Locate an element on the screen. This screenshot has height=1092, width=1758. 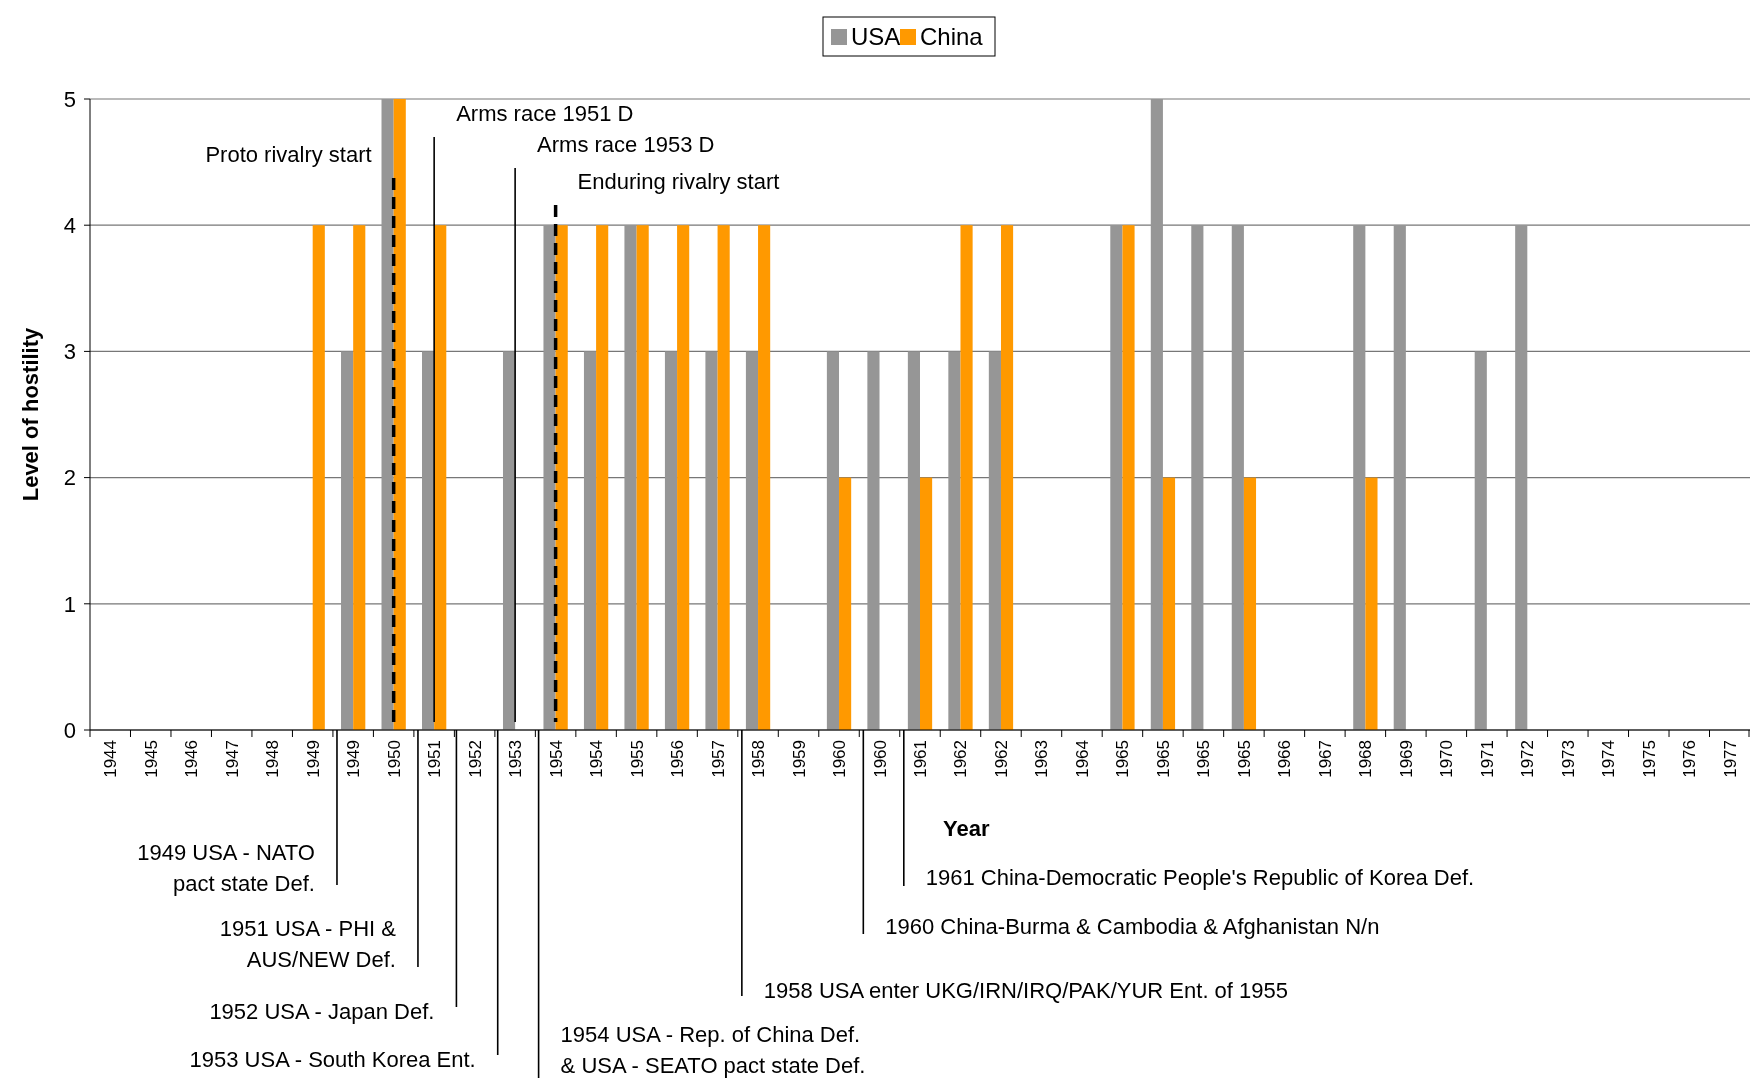
x-tick-label: 1963 is located at coordinates (1042, 759).